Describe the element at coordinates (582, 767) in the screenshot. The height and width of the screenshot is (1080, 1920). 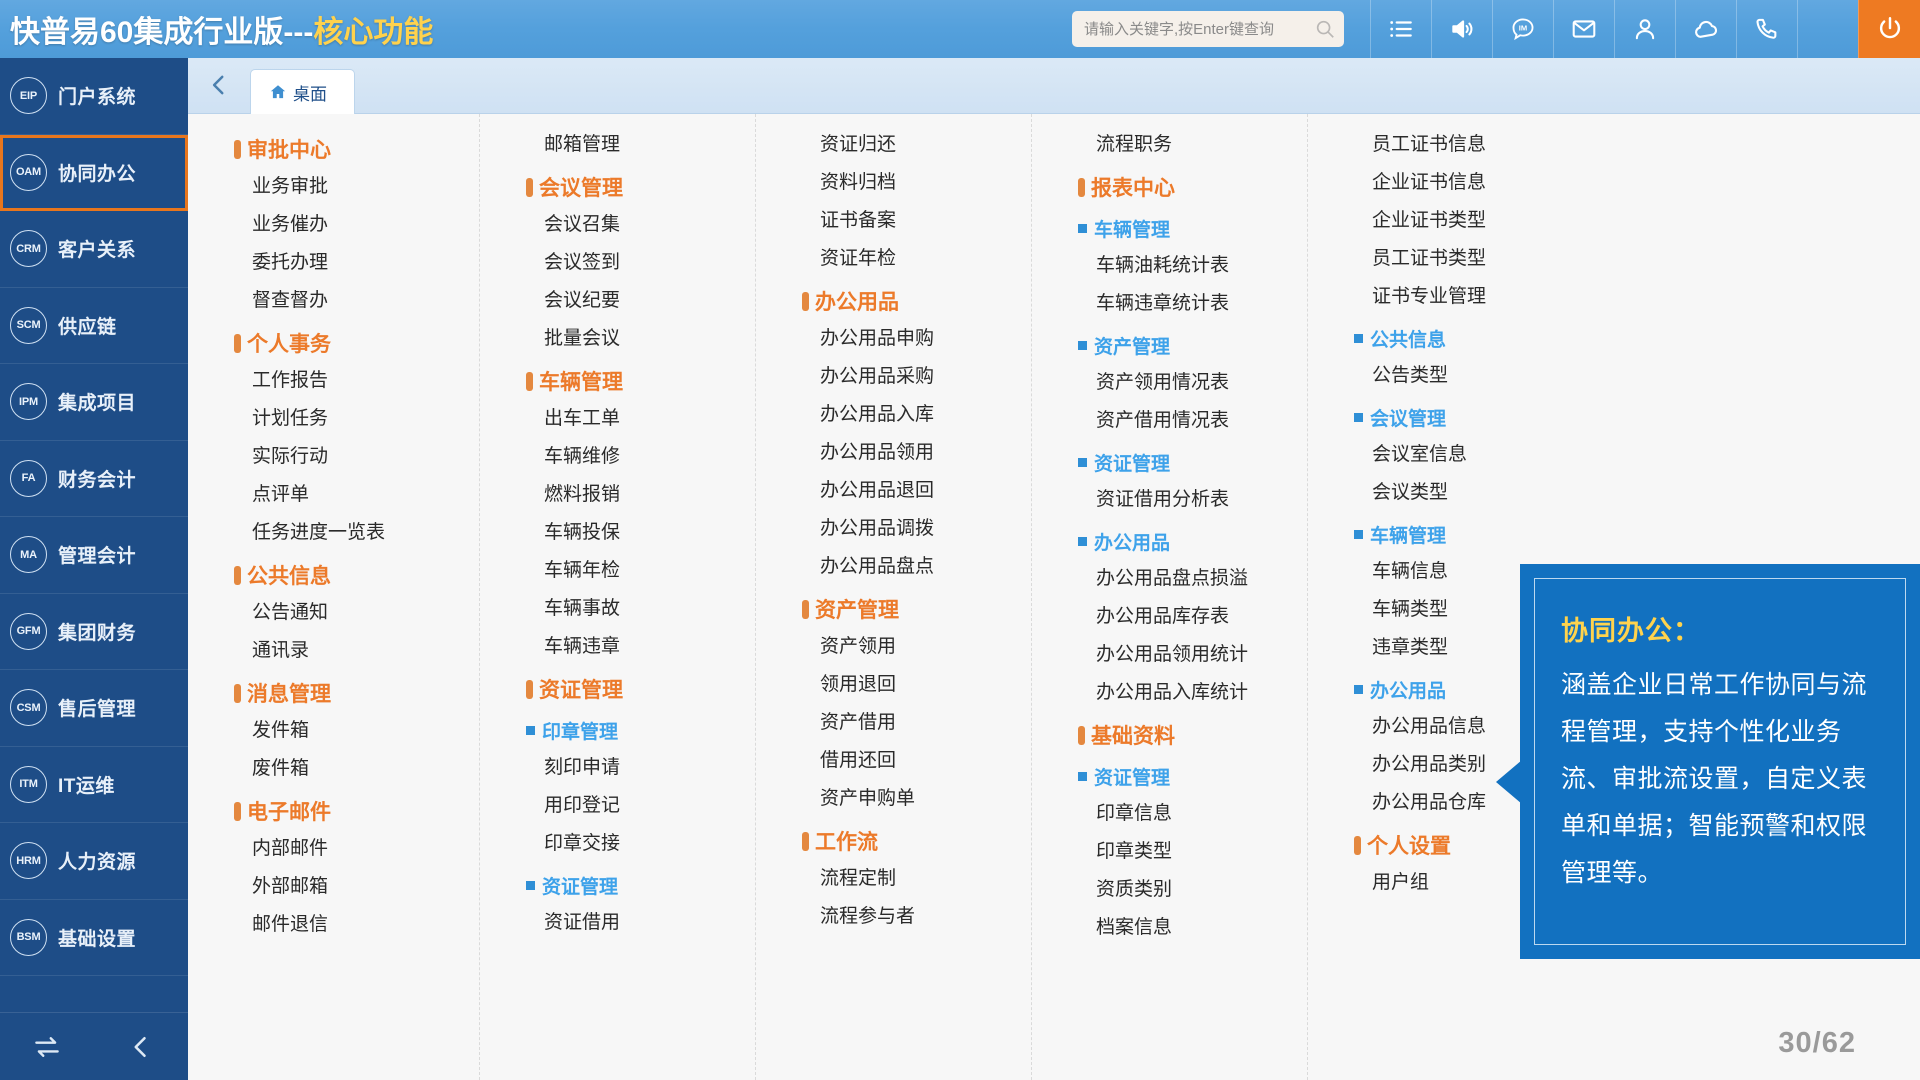
I see `menu-item: 刻印申请` at that location.